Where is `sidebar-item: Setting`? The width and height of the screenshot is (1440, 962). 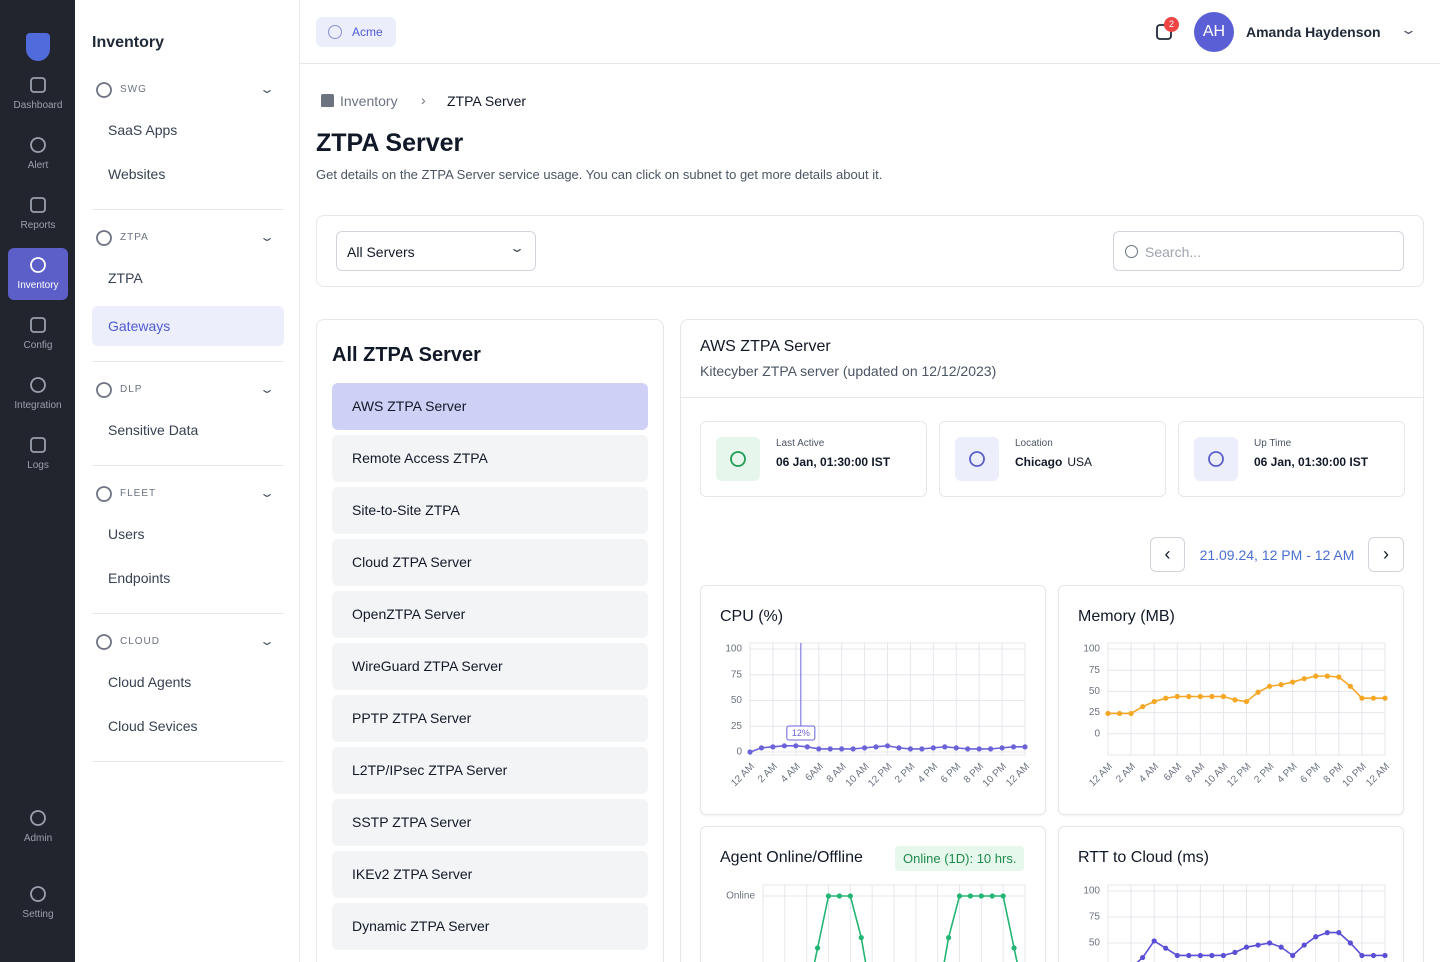 sidebar-item: Setting is located at coordinates (38, 906).